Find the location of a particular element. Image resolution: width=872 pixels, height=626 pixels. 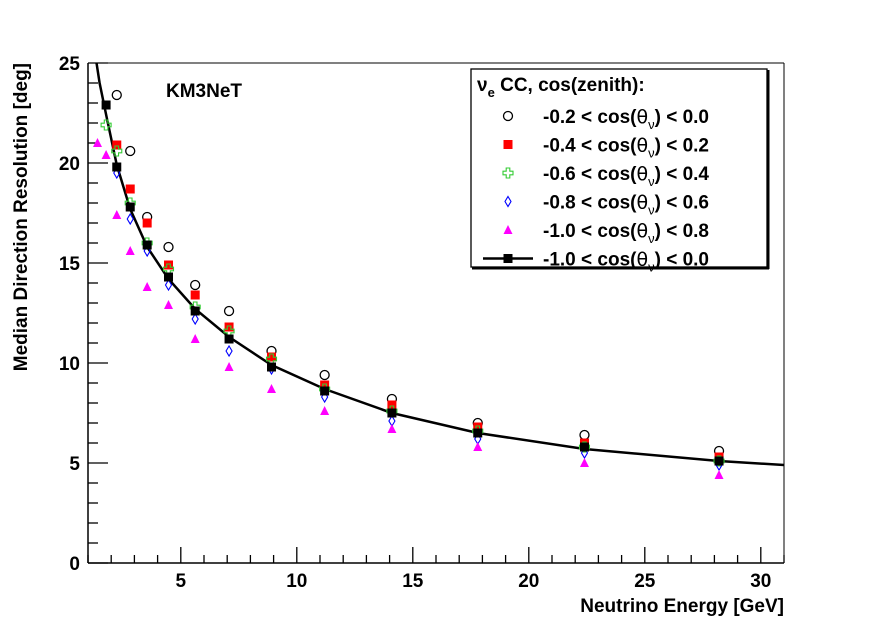

chart-title: KM3NeT is located at coordinates (204, 91).